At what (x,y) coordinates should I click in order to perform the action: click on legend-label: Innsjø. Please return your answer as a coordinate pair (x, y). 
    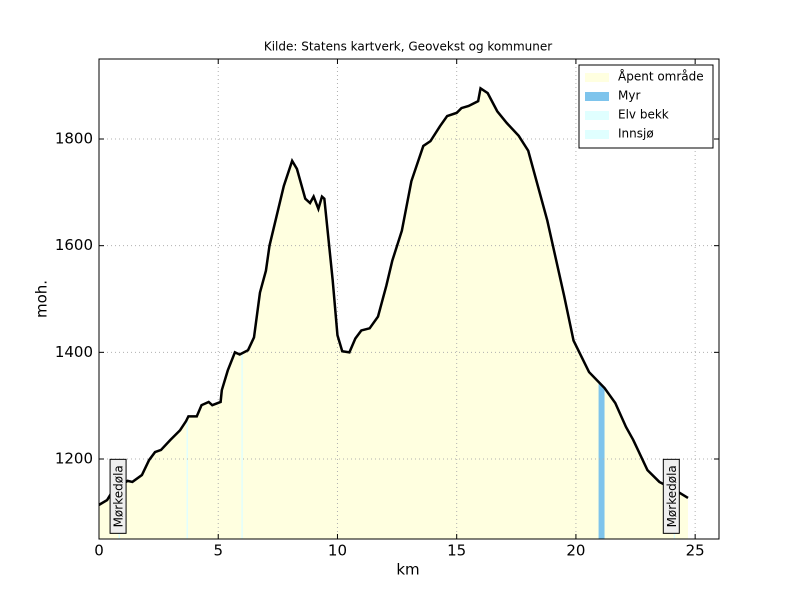
    Looking at the image, I should click on (636, 134).